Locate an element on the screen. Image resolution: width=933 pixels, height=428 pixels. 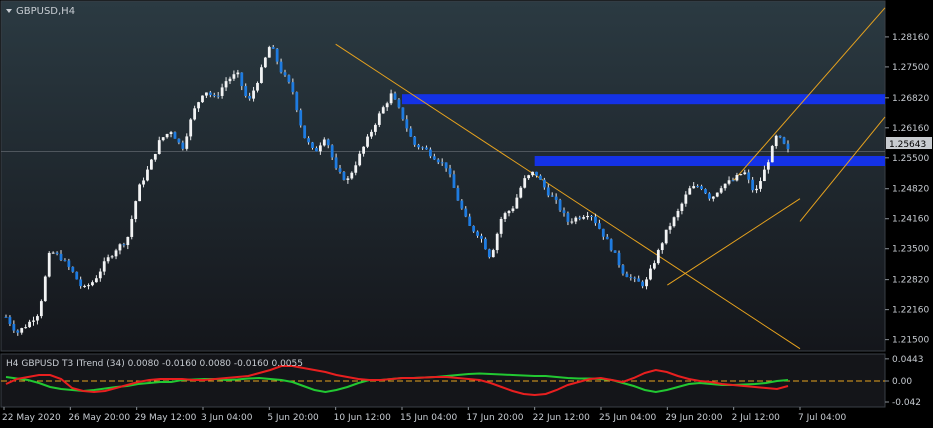
time-tick-label: 3 Jun 04:00 is located at coordinates (227, 418).